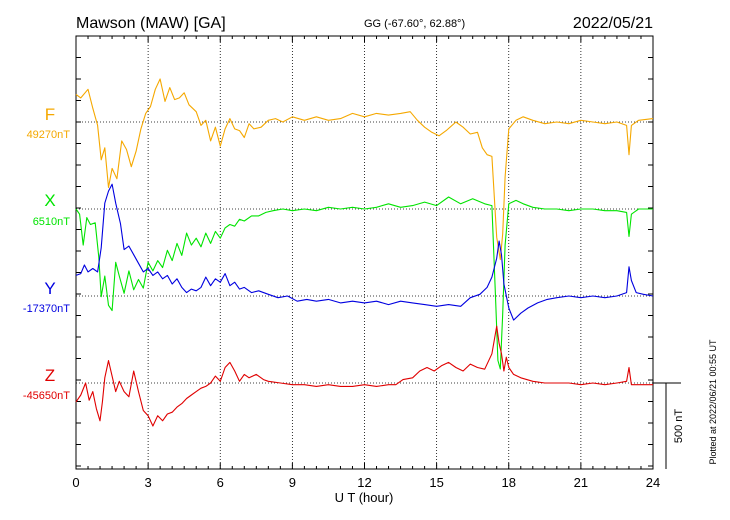  I want to click on x-tick-label-6: 6, so click(220, 482).